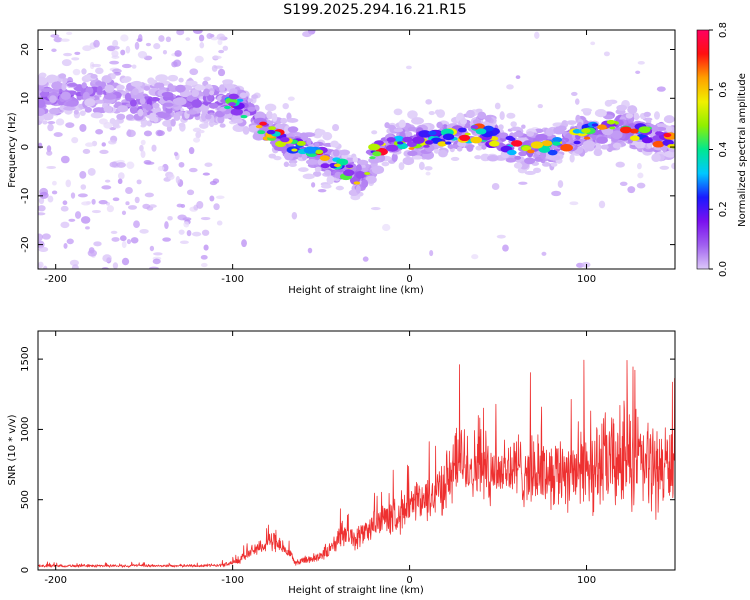 Image resolution: width=750 pixels, height=600 pixels. Describe the element at coordinates (374, 10) in the screenshot. I see `figure-title: S199.2025.294.16.21.R15` at that location.